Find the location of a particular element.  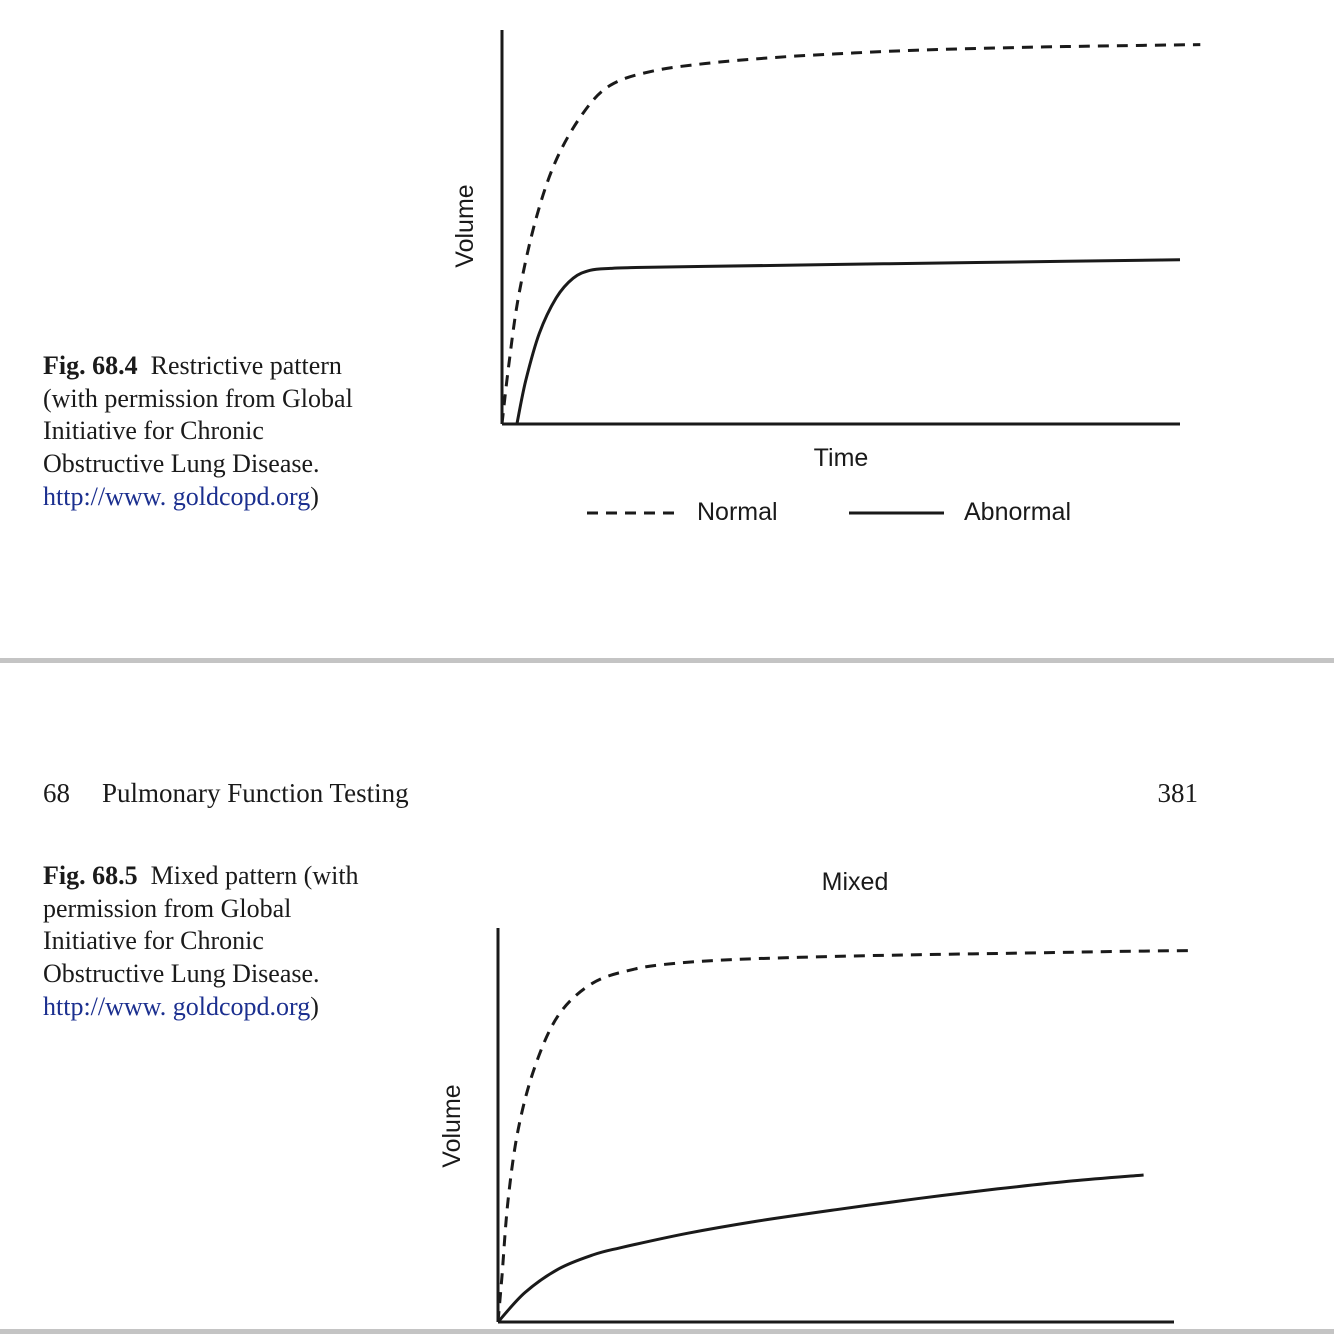

chapter-title: Pulmonary Function Testing is located at coordinates (255, 793).